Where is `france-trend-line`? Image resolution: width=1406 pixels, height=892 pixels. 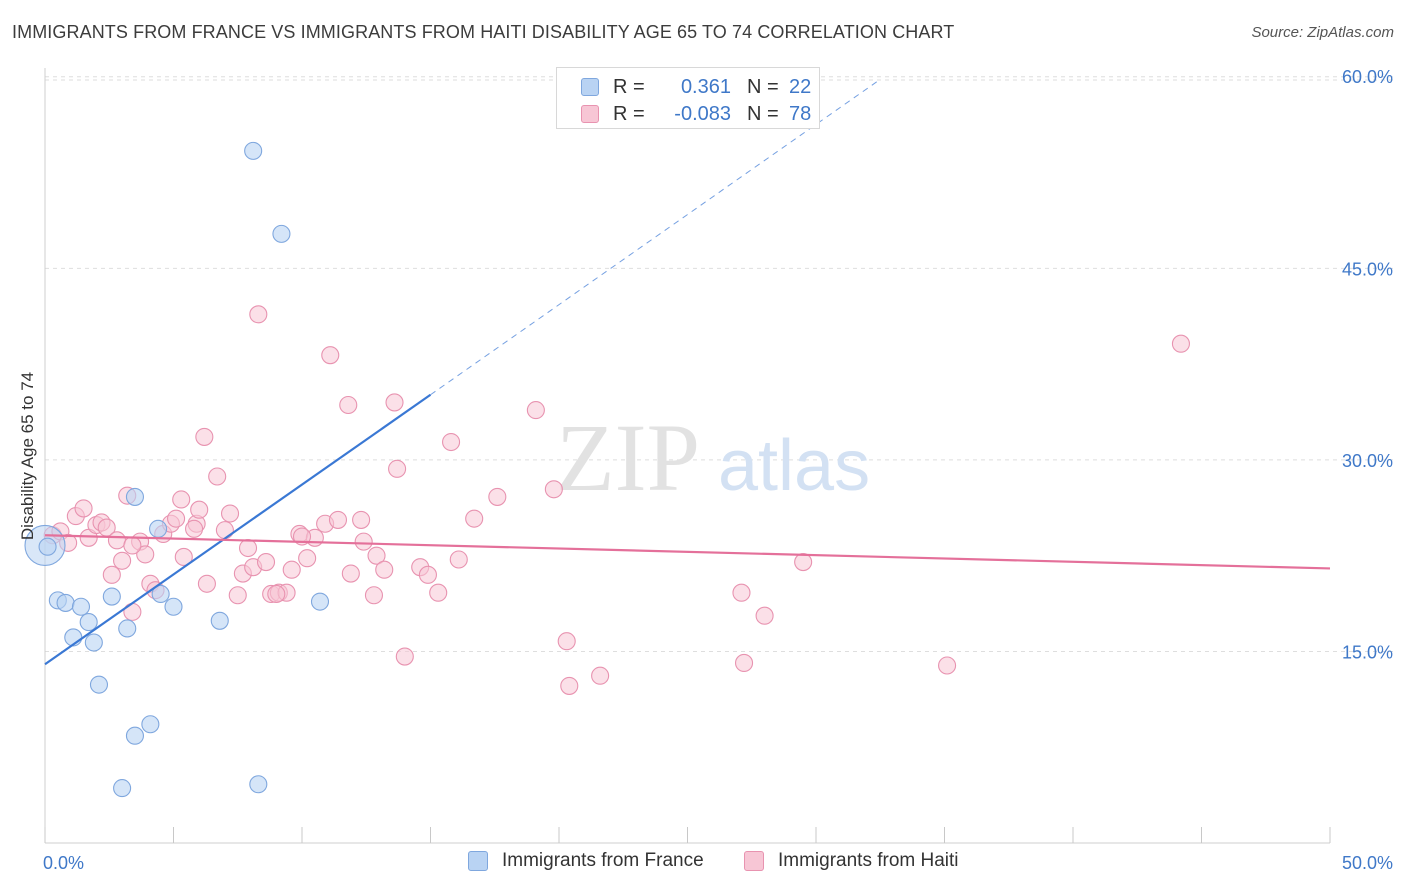 france-trend-line is located at coordinates (238, 529).